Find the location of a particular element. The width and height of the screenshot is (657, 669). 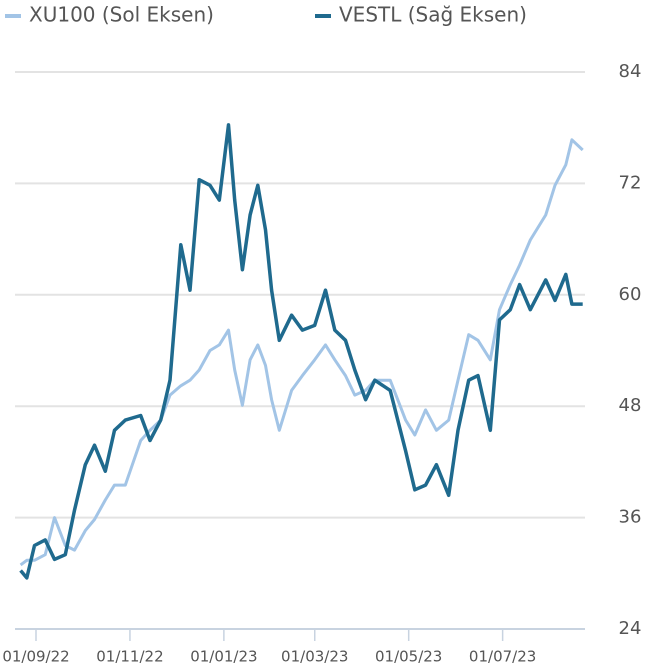

y-tick-label: 84 is located at coordinates (630, 71).